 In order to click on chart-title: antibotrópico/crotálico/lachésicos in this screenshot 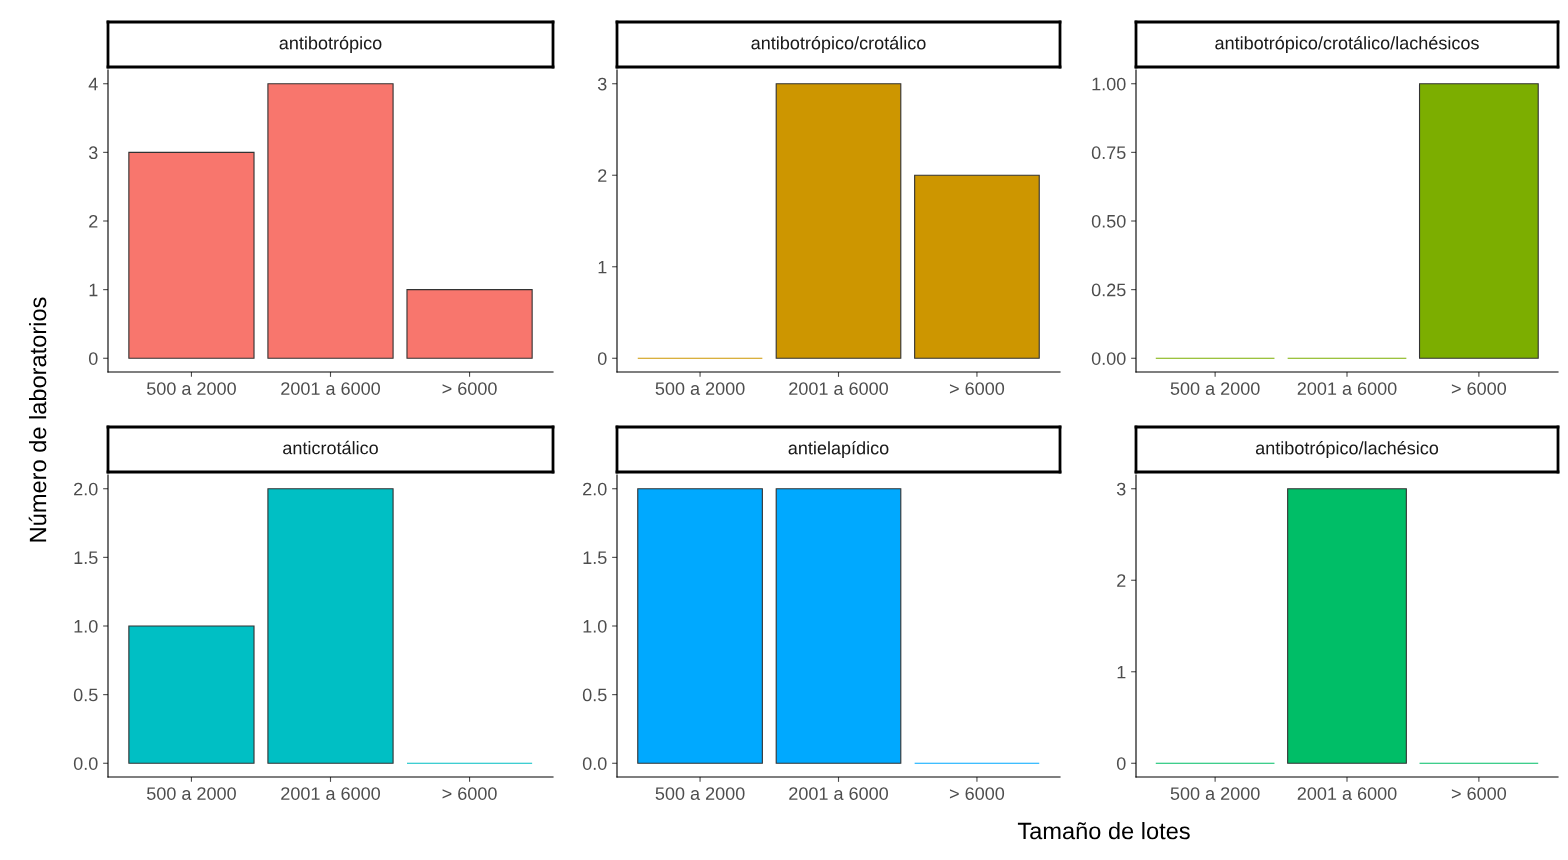, I will do `click(1347, 44)`.